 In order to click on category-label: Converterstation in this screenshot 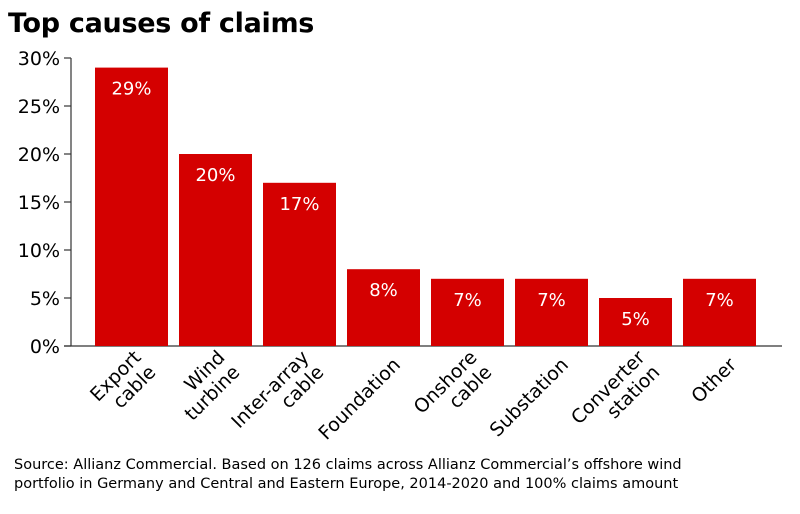, I will do `click(615, 394)`.